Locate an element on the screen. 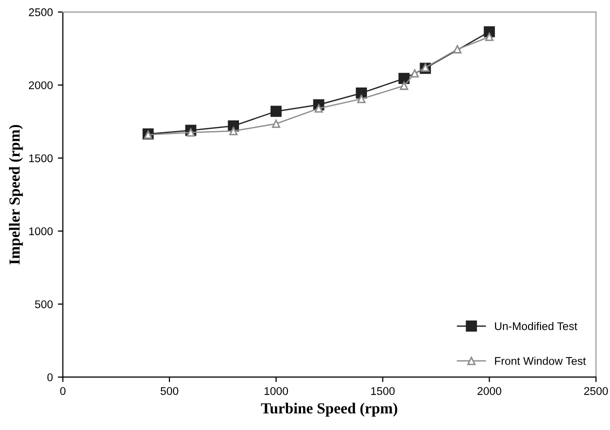 Image resolution: width=610 pixels, height=430 pixels. x-tick-label: 1500 is located at coordinates (383, 391).